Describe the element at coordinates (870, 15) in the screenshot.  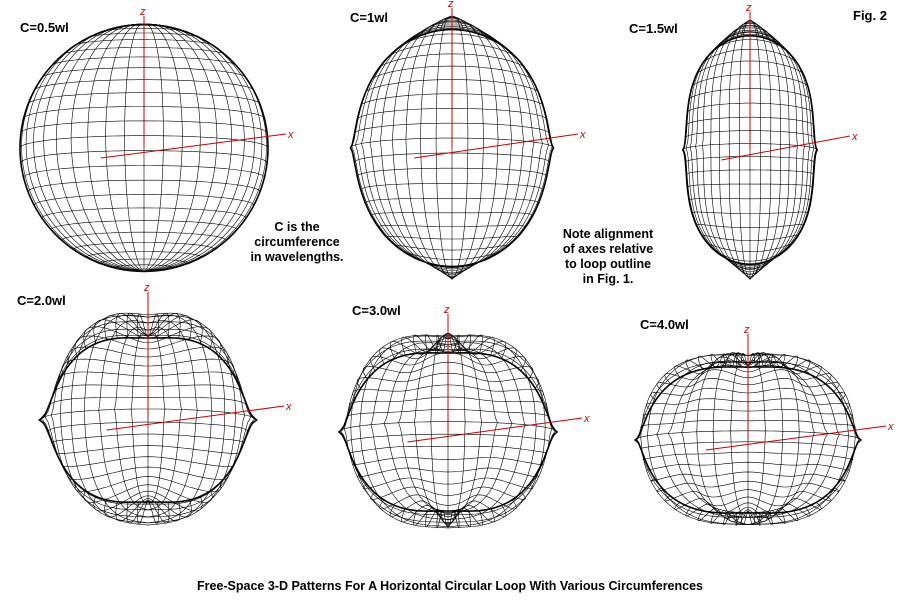
I see `figure-label: Fig. 2` at that location.